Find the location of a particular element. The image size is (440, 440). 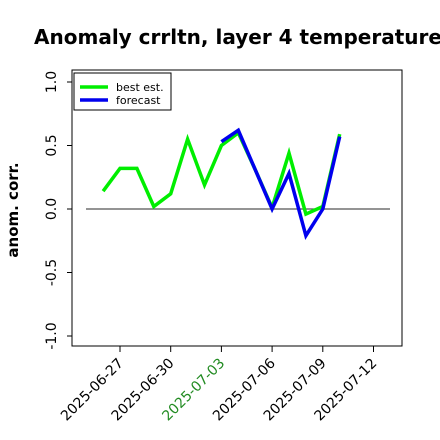

y-axis: -1.0 -0.5 0.0 0.5 1.0 is located at coordinates (58, 210).